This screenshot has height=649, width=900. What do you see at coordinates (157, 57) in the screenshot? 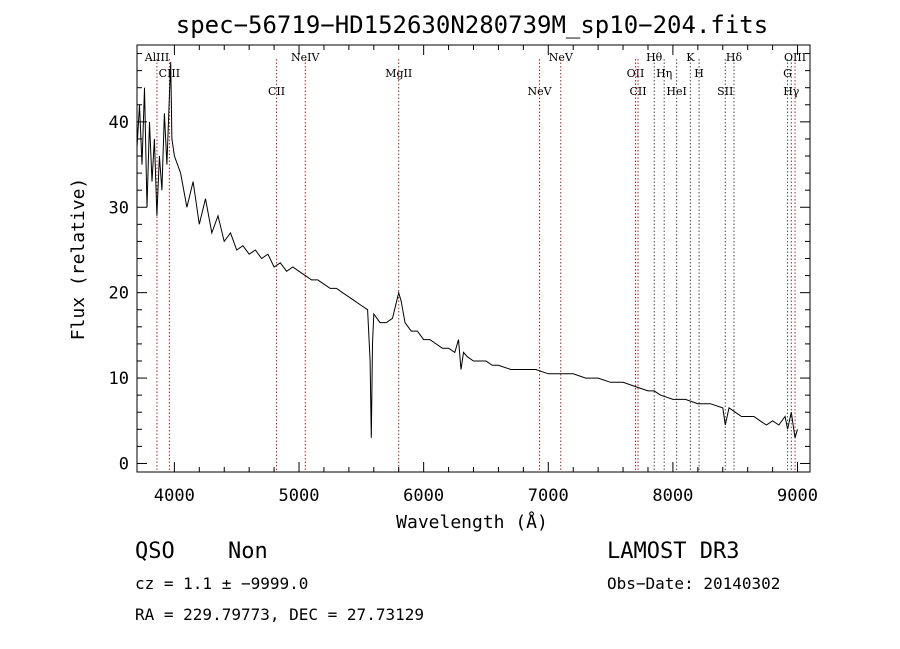
I see `emission-line-label: AlIII` at bounding box center [157, 57].